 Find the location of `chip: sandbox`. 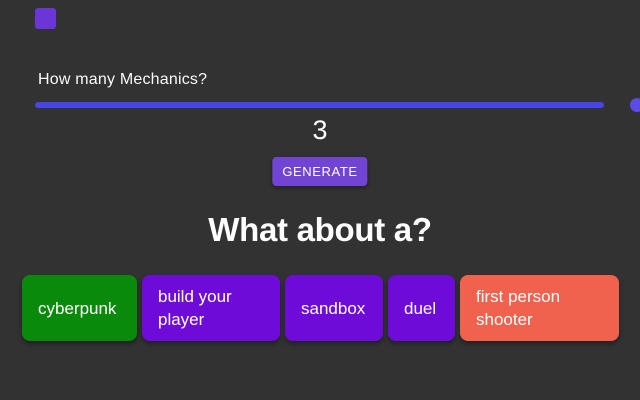

chip: sandbox is located at coordinates (334, 308).